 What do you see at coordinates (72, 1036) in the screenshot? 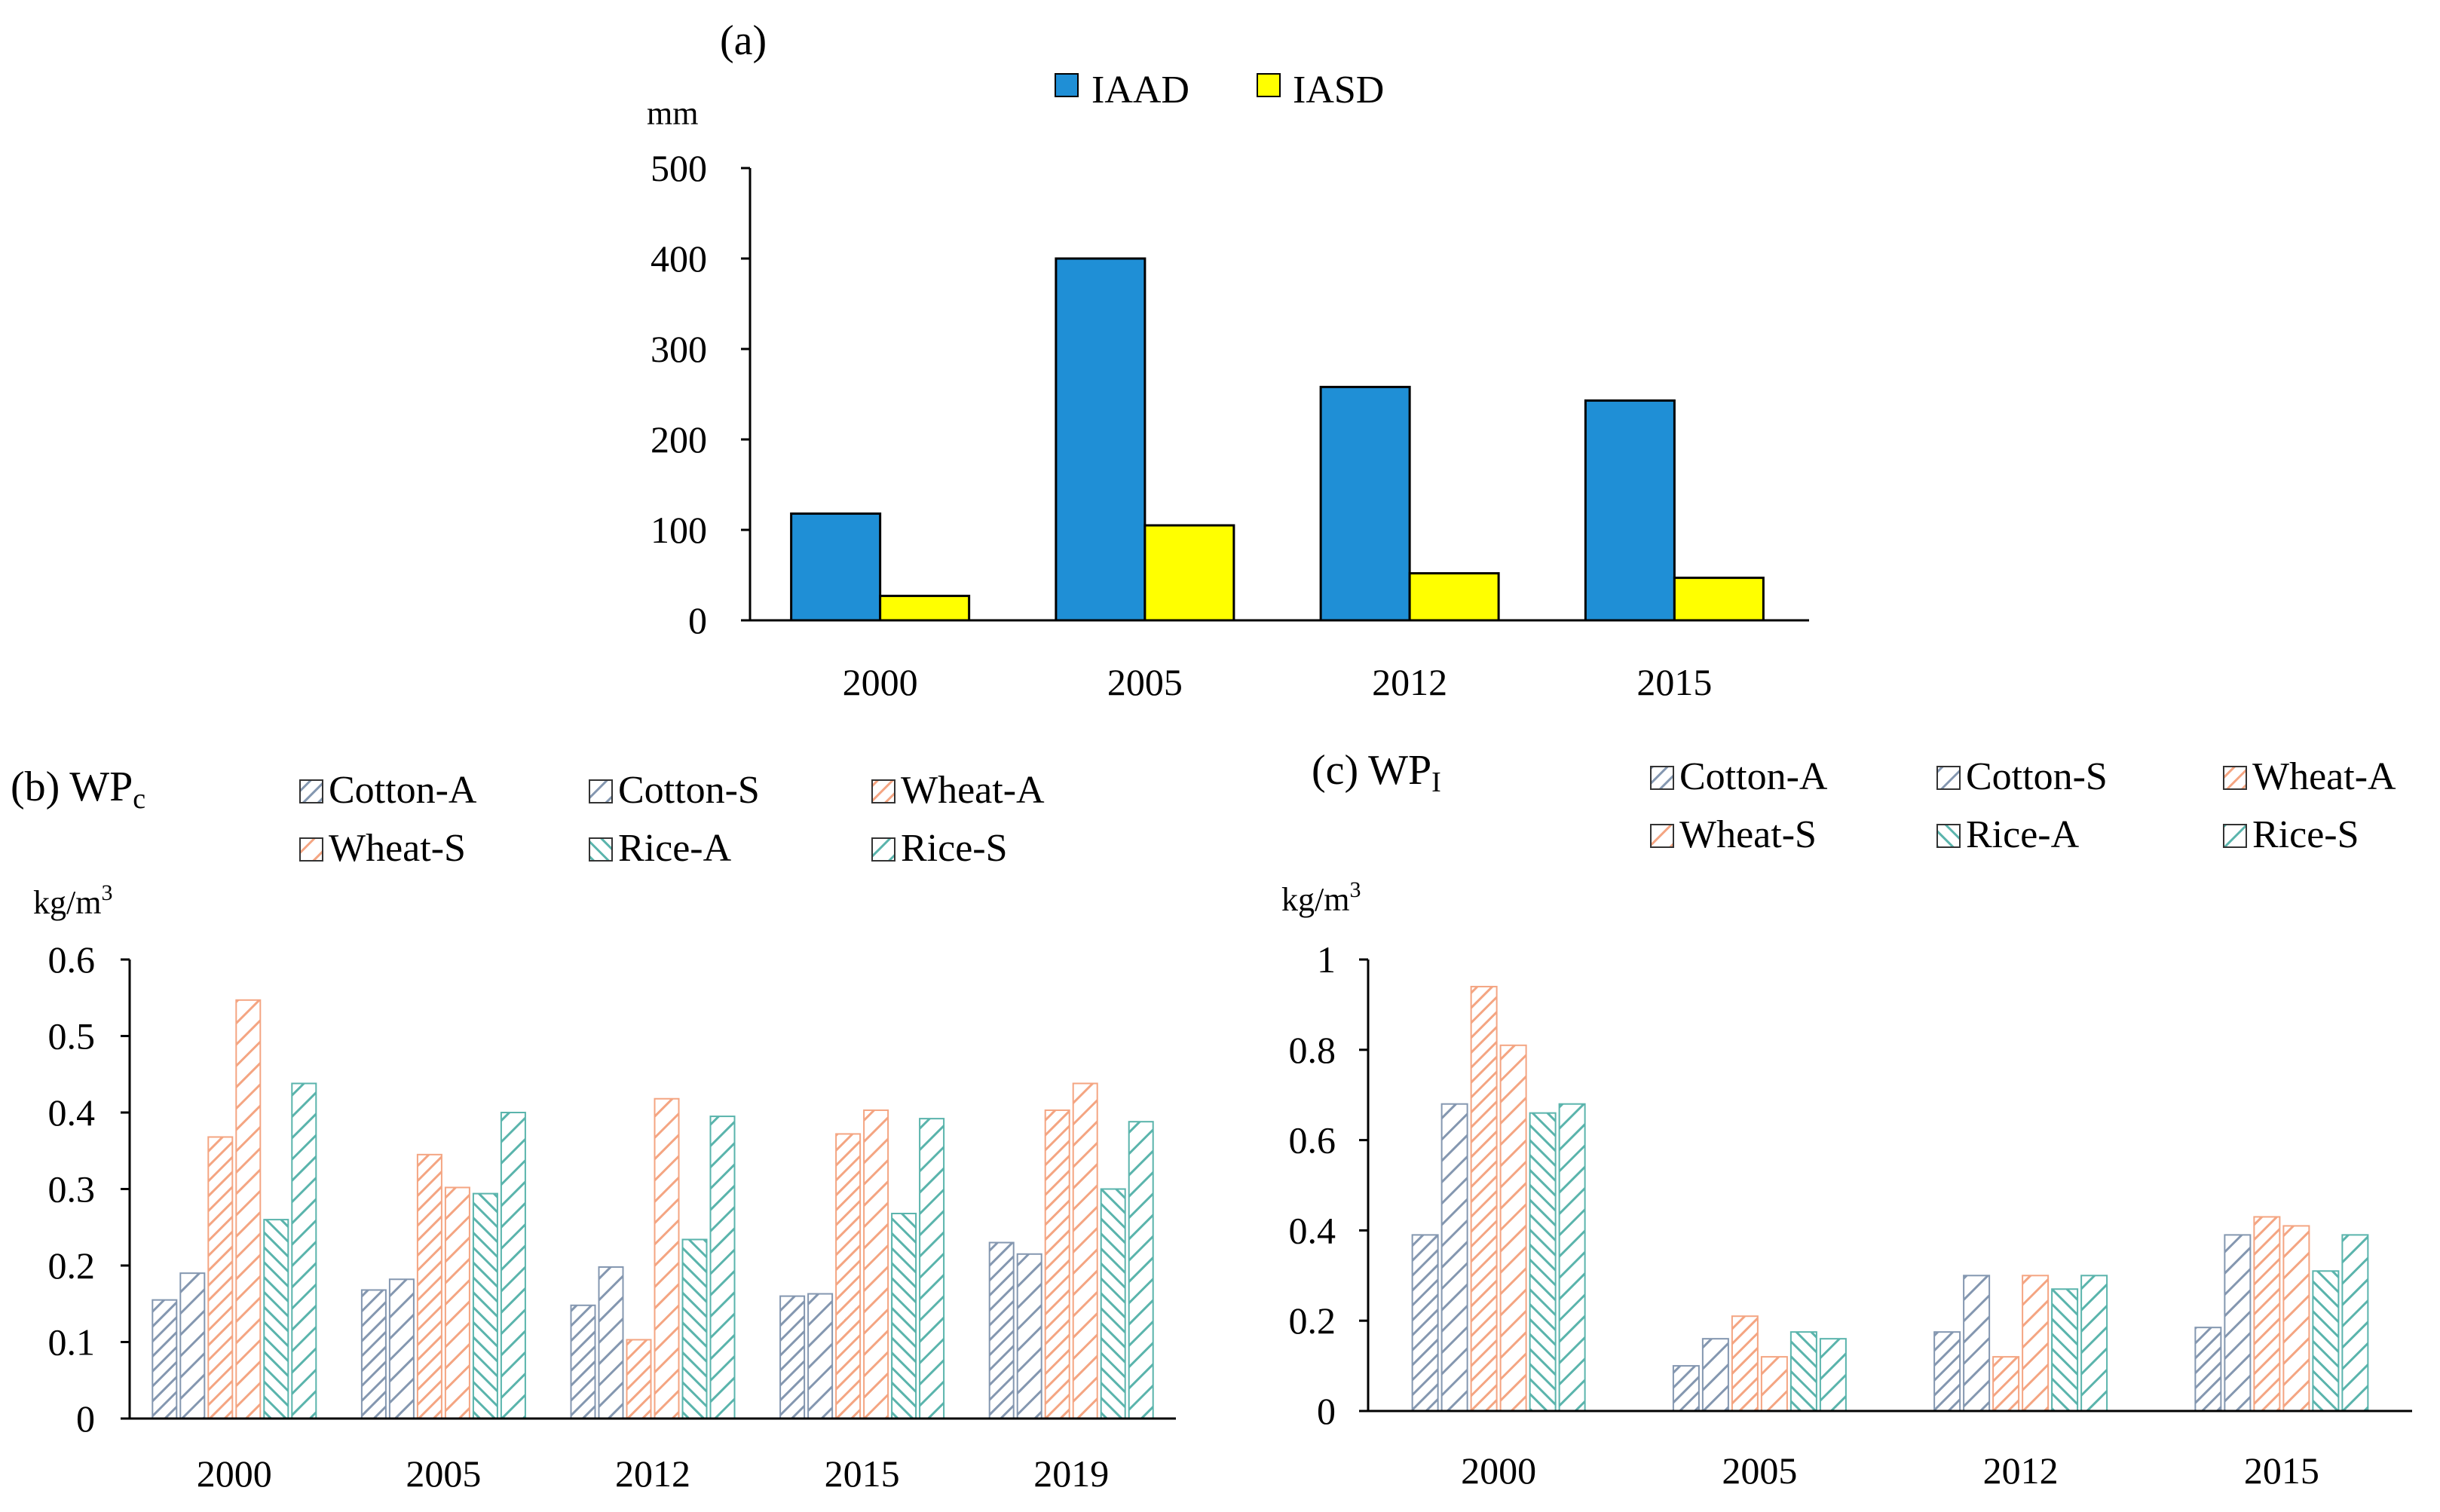
I see `y-tick-label: 0.5` at bounding box center [72, 1036].